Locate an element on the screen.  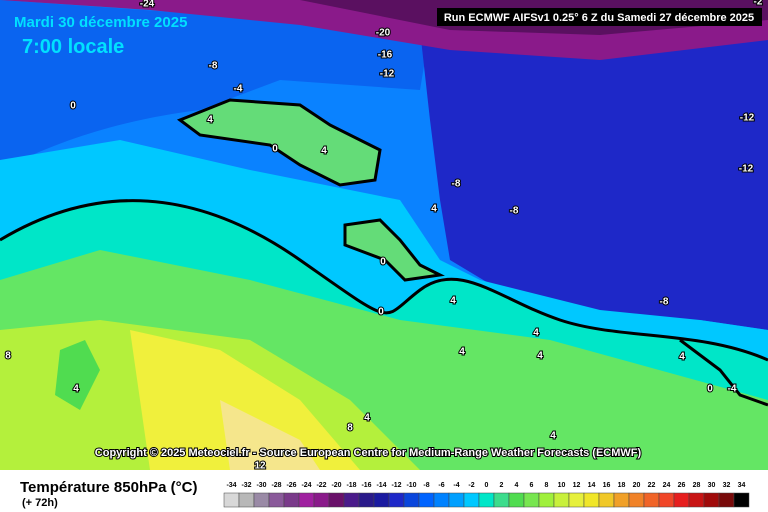
legend-label: -2 is located at coordinates (471, 485).